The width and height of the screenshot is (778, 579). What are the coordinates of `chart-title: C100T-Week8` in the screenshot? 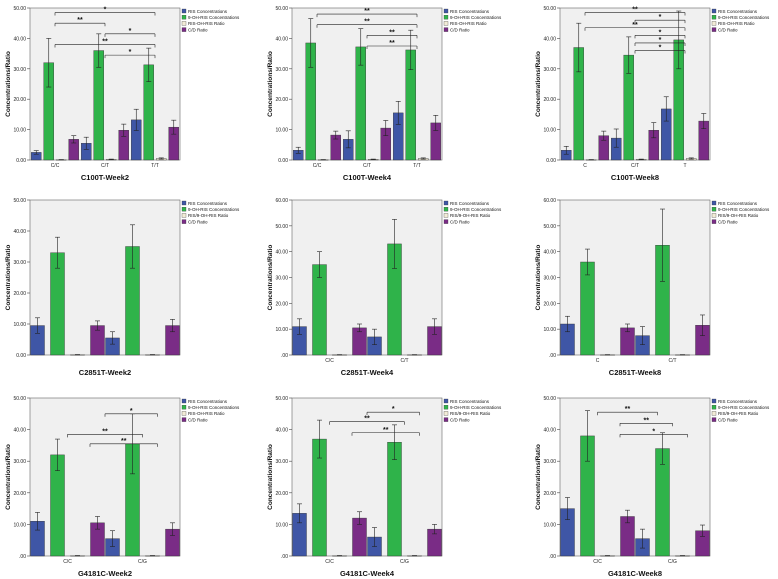 It's located at (635, 177).